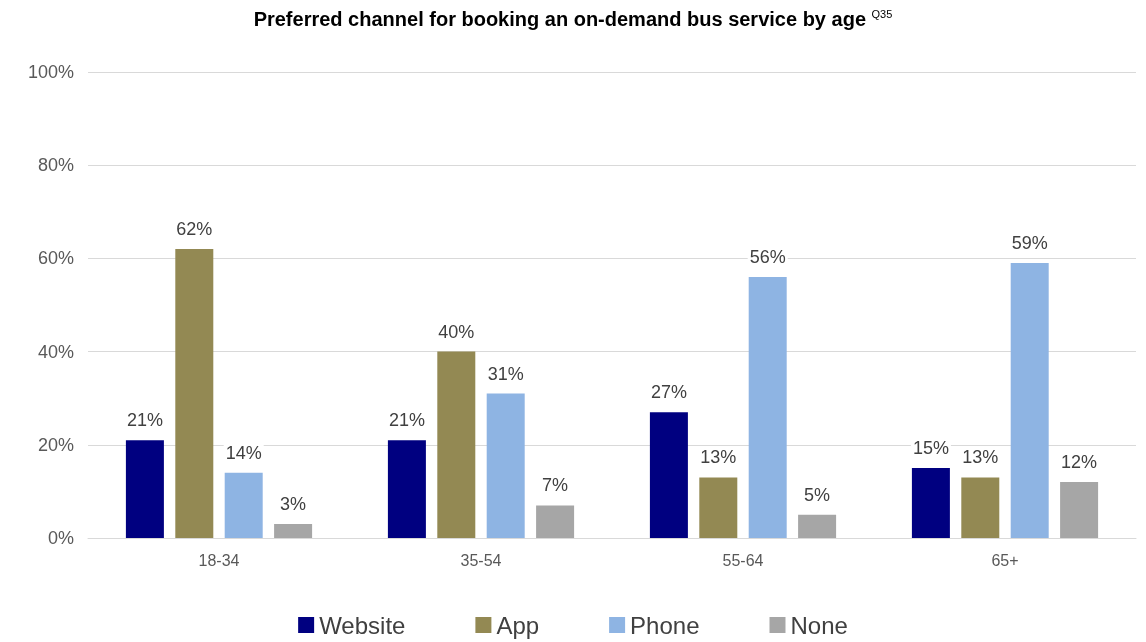 This screenshot has height=642, width=1146. What do you see at coordinates (481, 560) in the screenshot?
I see `x-tick-label: 35-54` at bounding box center [481, 560].